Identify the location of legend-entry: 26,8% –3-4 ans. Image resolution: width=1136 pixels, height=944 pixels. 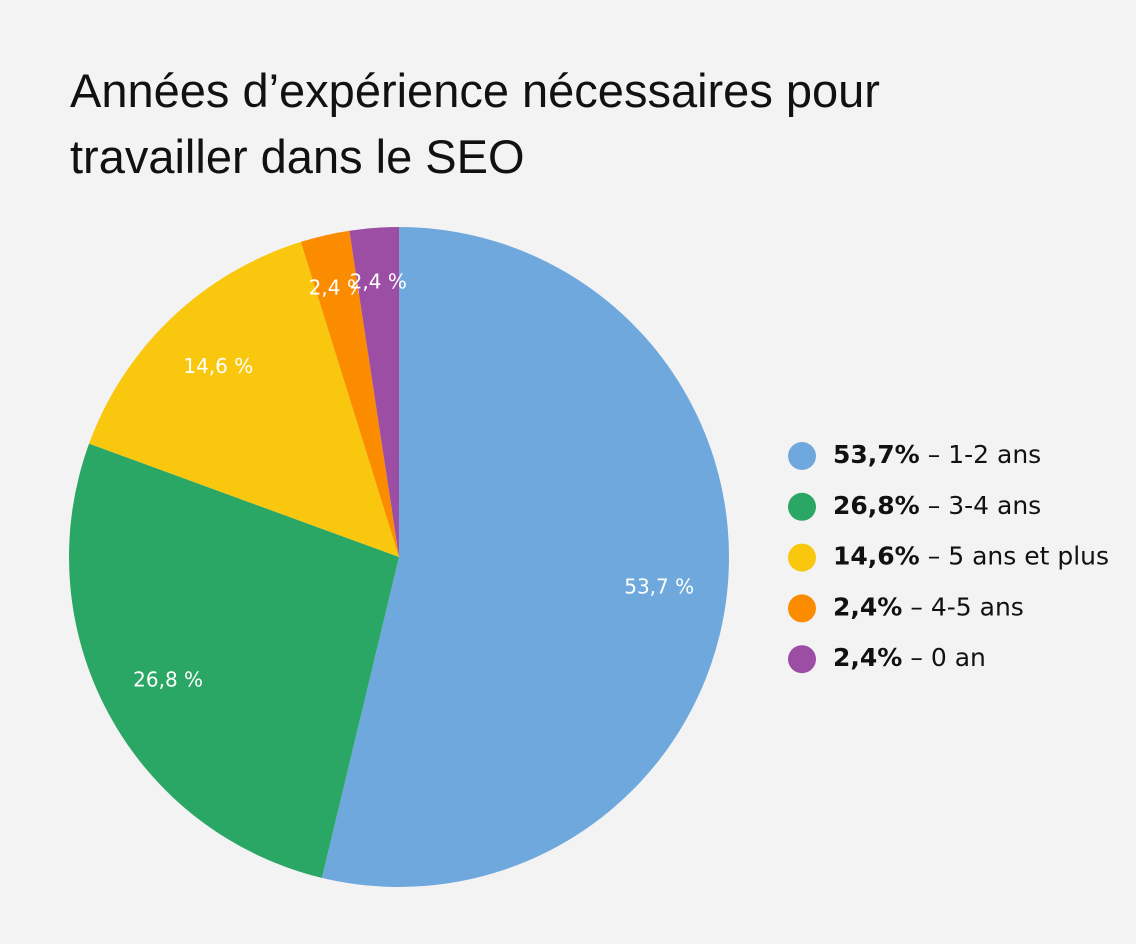
(937, 505).